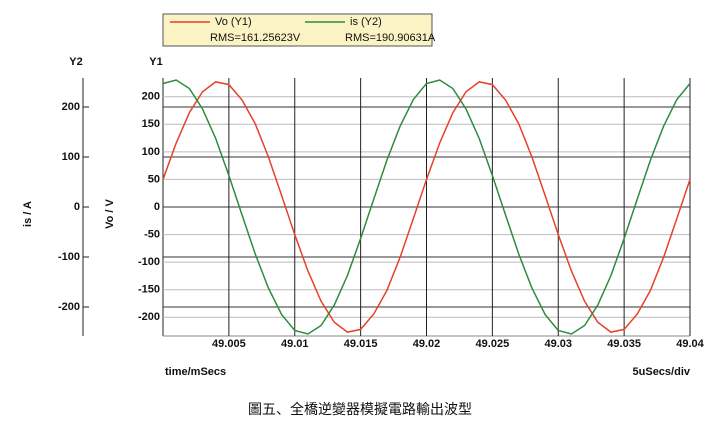 The height and width of the screenshot is (433, 721). What do you see at coordinates (427, 344) in the screenshot?
I see `x-tick-label: 49.02` at bounding box center [427, 344].